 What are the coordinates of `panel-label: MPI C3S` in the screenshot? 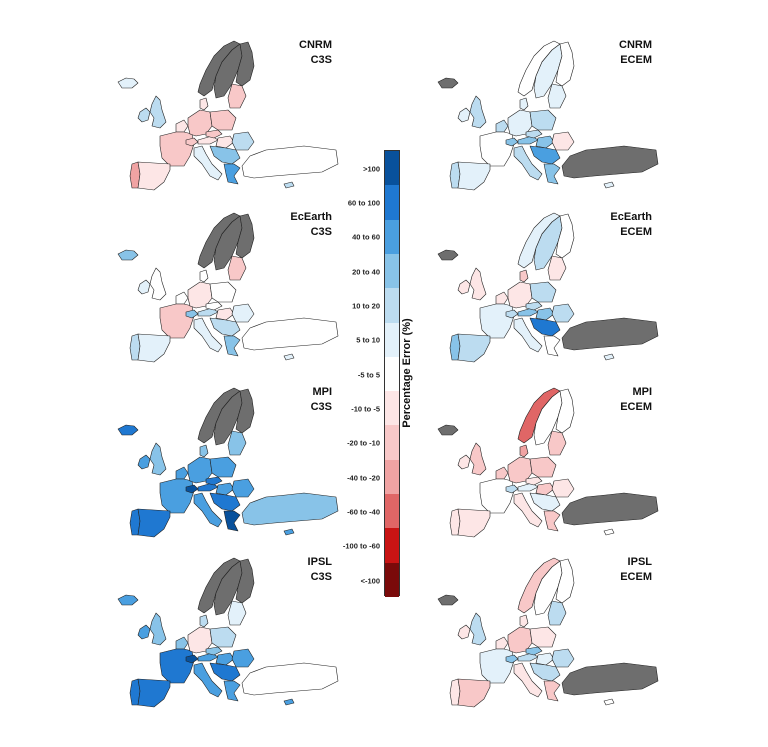 It's located at (321, 400).